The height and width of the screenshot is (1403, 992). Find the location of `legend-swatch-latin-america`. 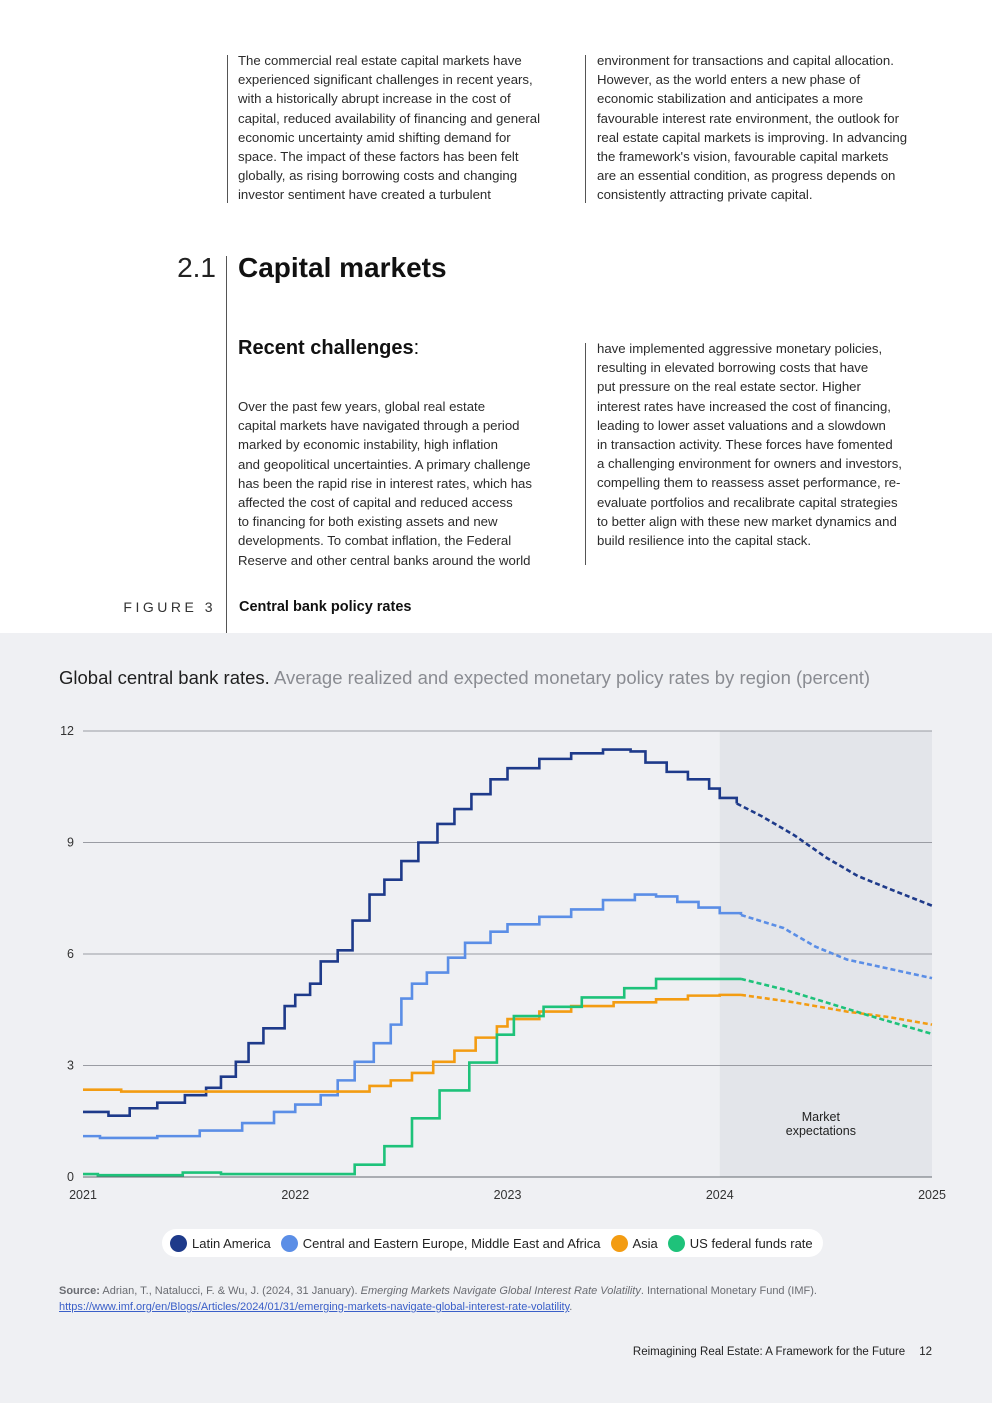

legend-swatch-latin-america is located at coordinates (178, 1243).